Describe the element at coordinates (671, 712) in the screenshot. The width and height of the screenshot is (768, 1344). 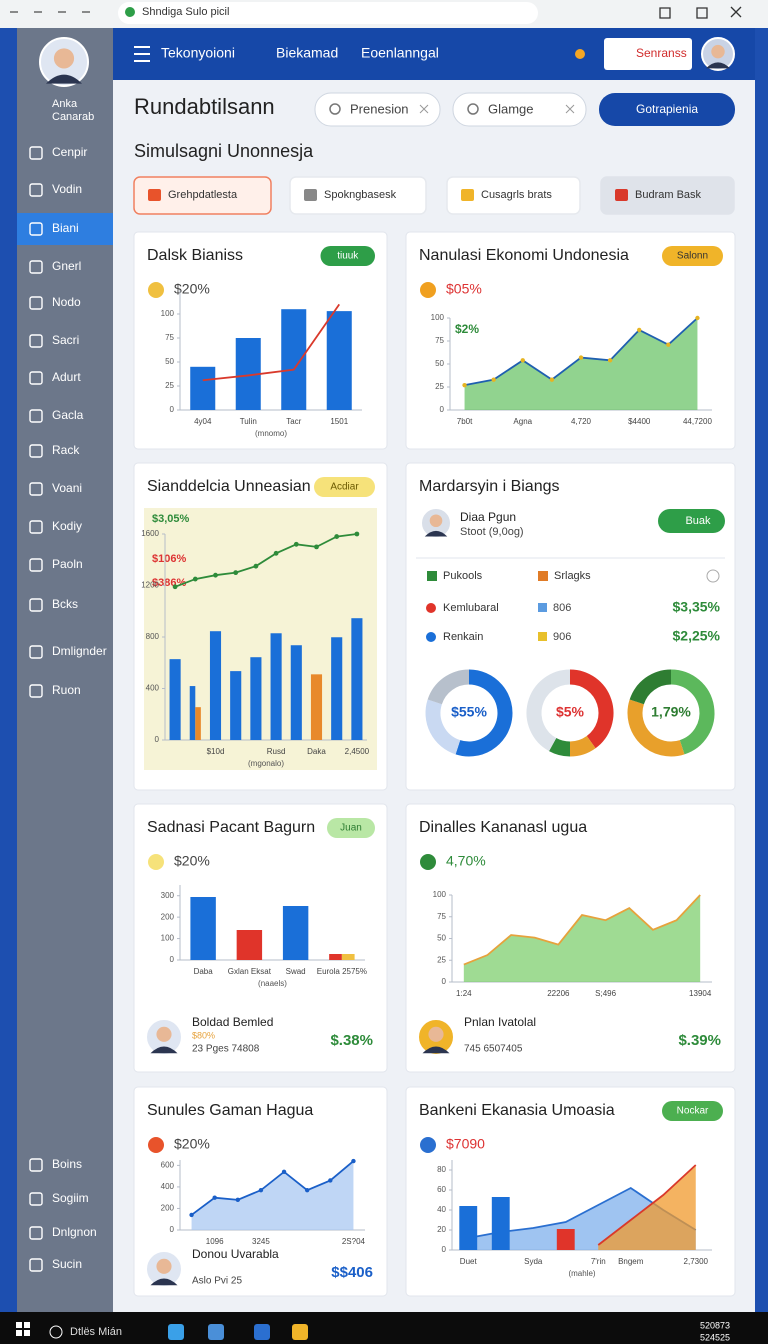
I see `donut-label: 1,79%` at that location.